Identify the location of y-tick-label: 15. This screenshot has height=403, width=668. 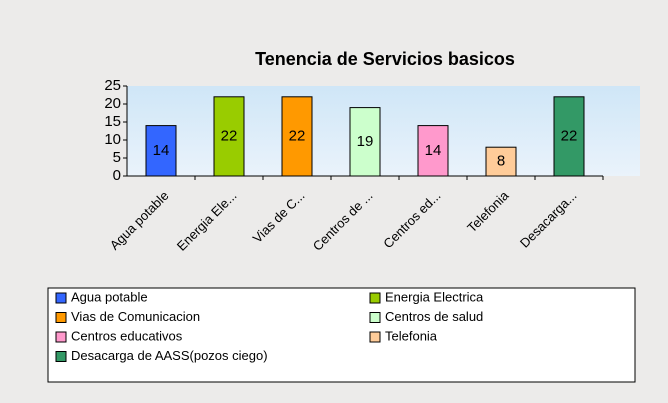
(112, 121).